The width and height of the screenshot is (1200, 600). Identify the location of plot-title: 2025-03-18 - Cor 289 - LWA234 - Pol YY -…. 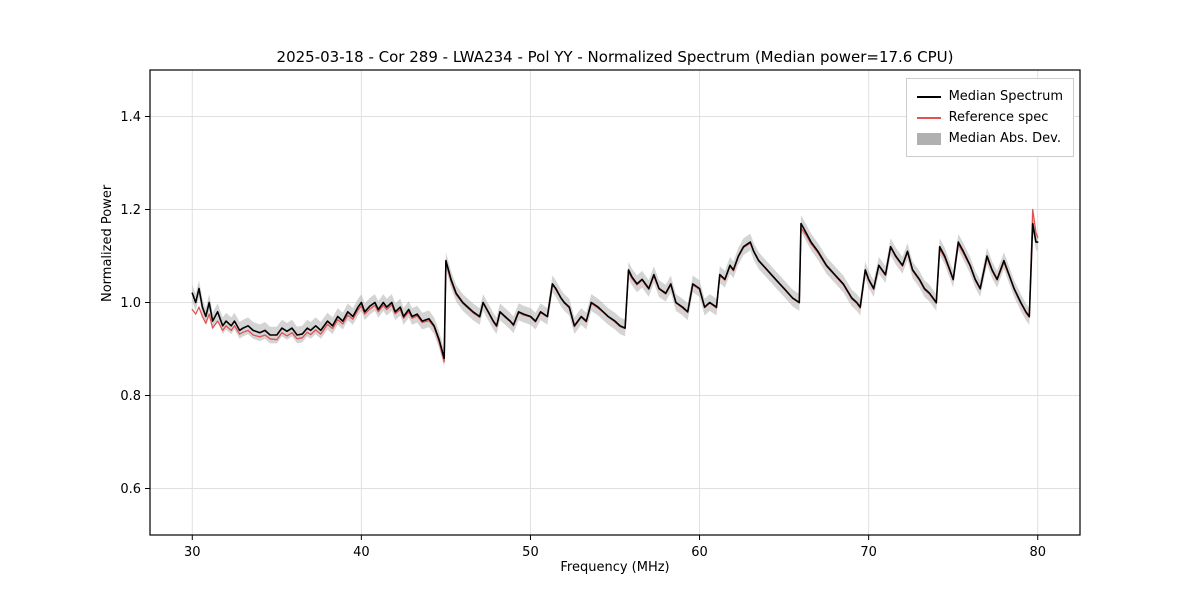
(615, 57).